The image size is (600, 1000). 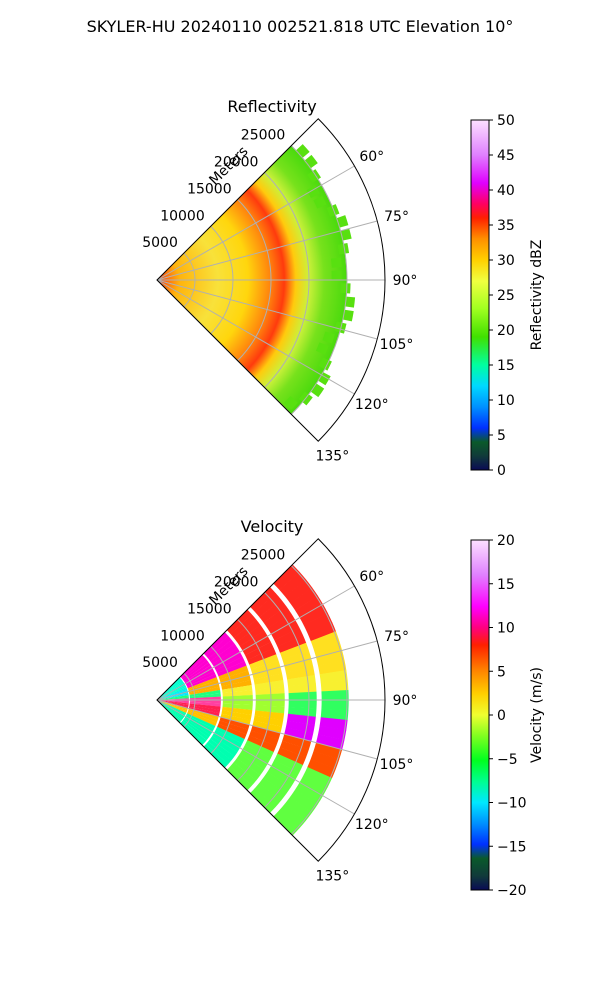 What do you see at coordinates (512, 804) in the screenshot?
I see `colorbar-tick-label: −10` at bounding box center [512, 804].